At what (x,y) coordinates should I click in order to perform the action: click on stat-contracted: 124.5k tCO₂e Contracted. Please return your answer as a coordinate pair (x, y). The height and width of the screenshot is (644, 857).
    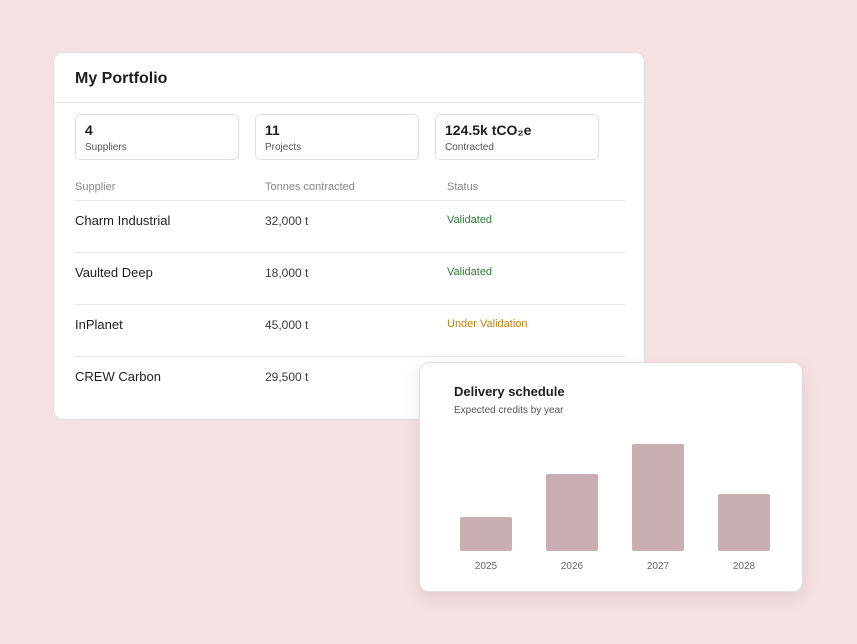
    Looking at the image, I should click on (517, 137).